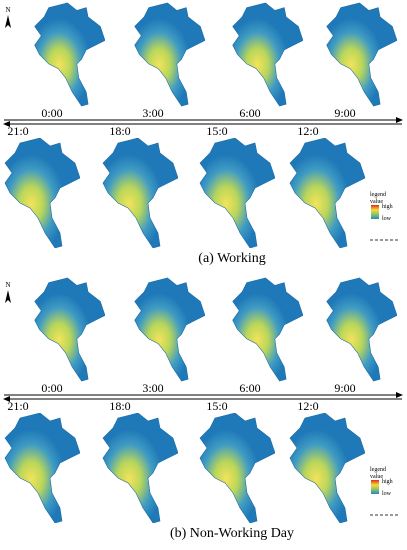  I want to click on caption: (b) Non-Working Day, so click(232, 533).